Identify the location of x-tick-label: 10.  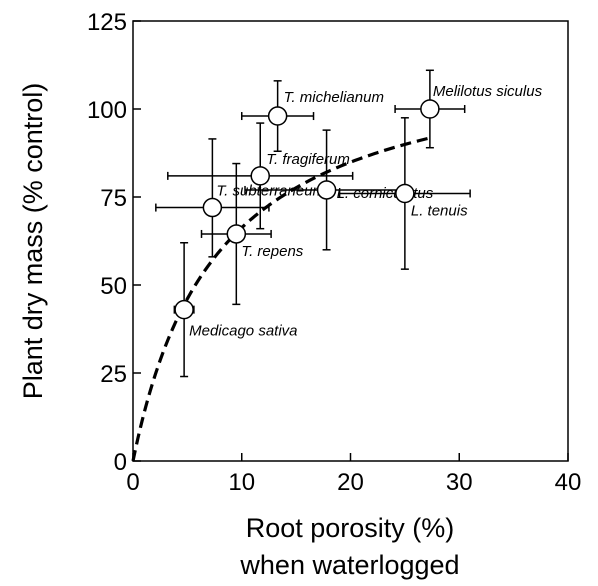
(241, 482).